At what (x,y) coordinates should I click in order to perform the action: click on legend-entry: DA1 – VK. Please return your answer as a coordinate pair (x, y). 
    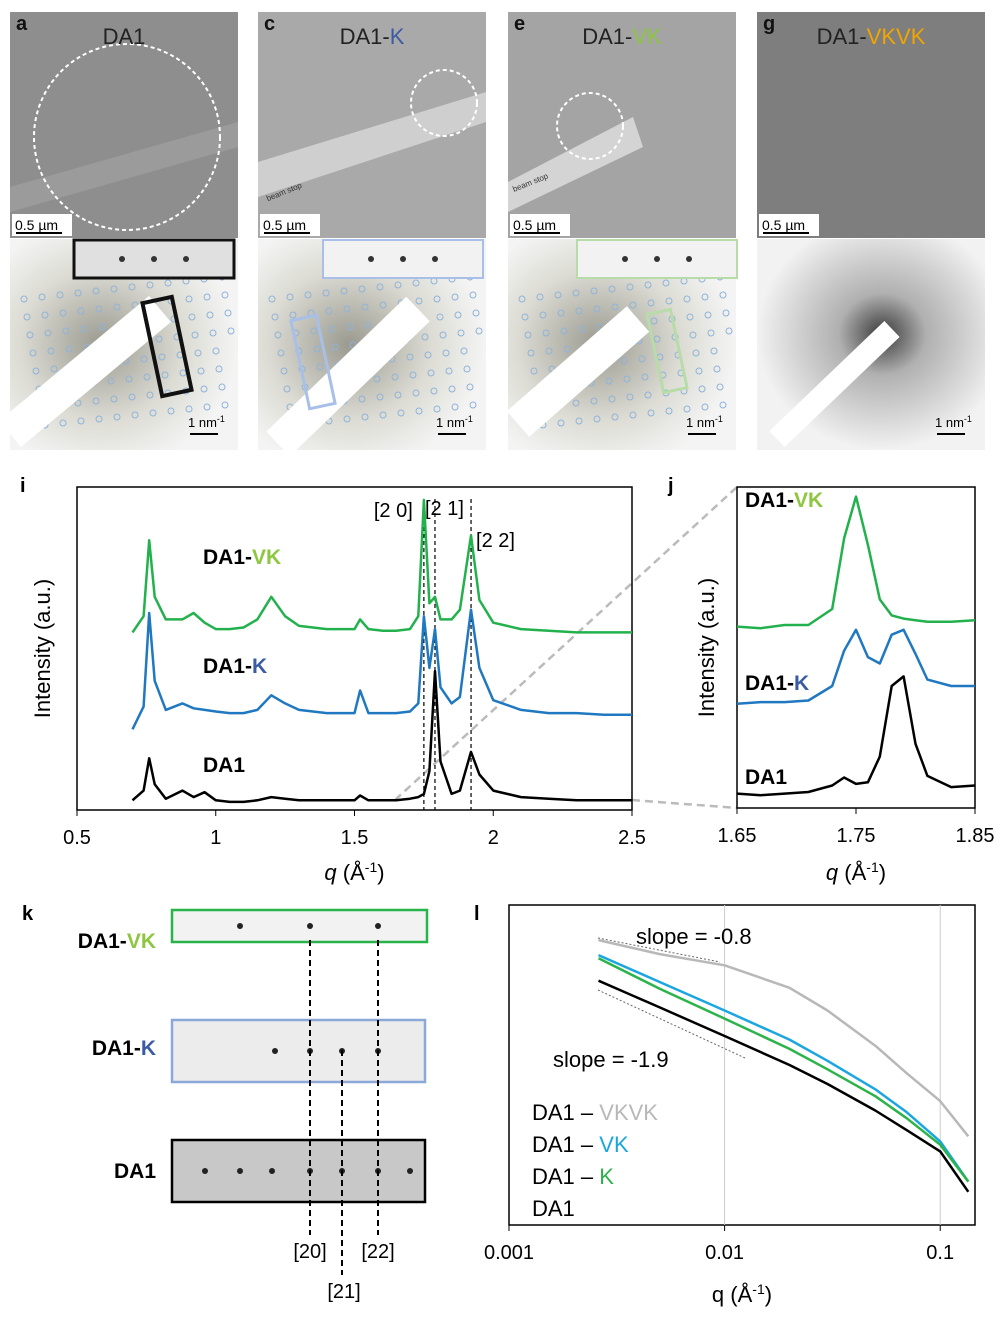
    Looking at the image, I should click on (580, 1144).